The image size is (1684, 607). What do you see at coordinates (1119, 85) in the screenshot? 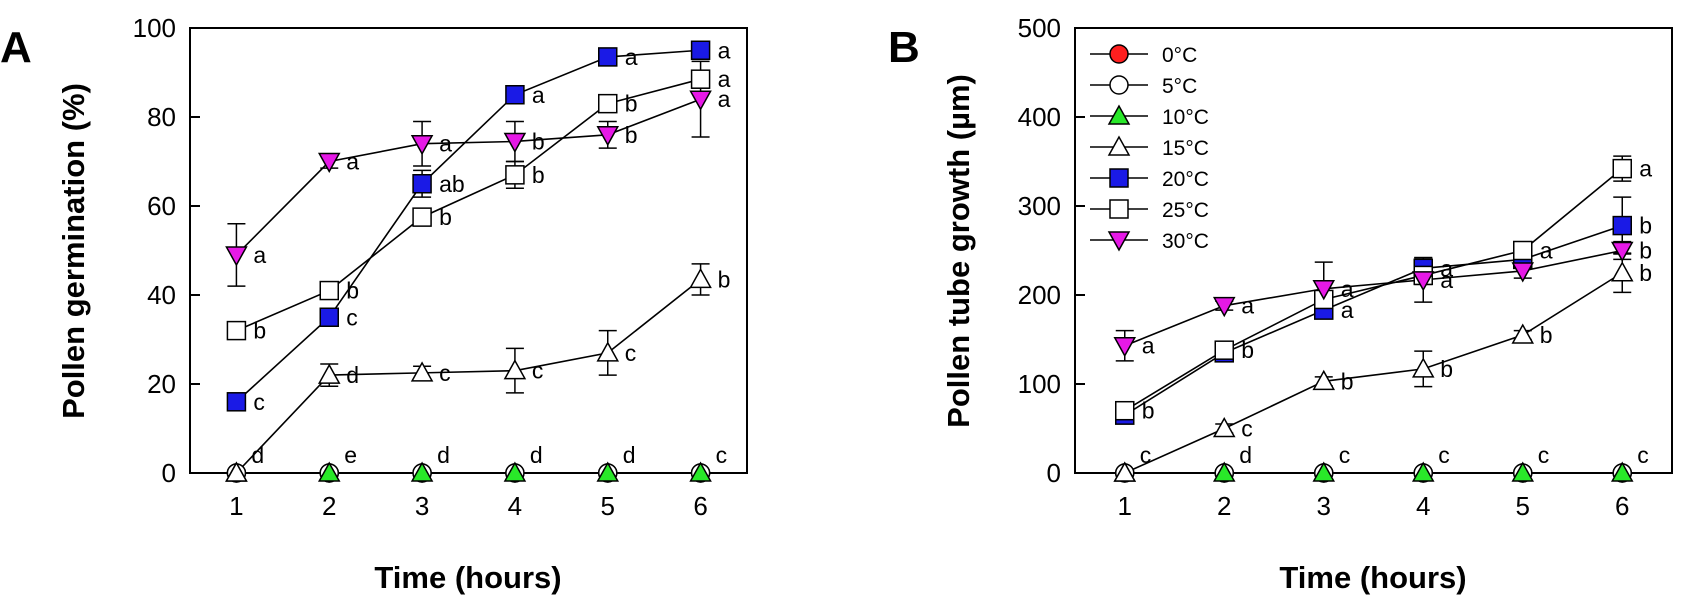
I see `legend-marker-5c` at bounding box center [1119, 85].